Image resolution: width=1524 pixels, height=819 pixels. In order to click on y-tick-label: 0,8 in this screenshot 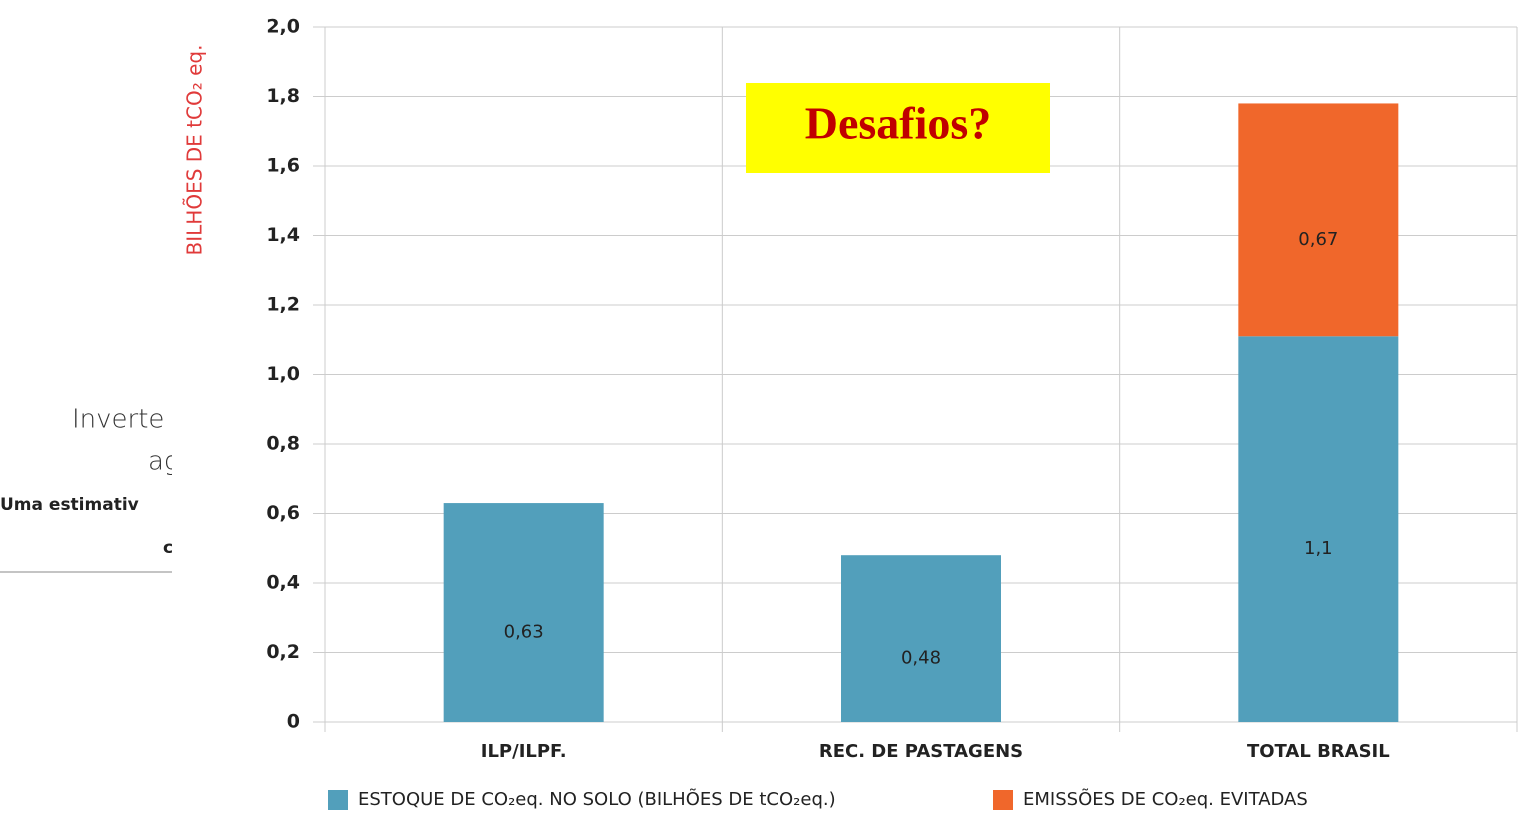, I will do `click(283, 444)`.